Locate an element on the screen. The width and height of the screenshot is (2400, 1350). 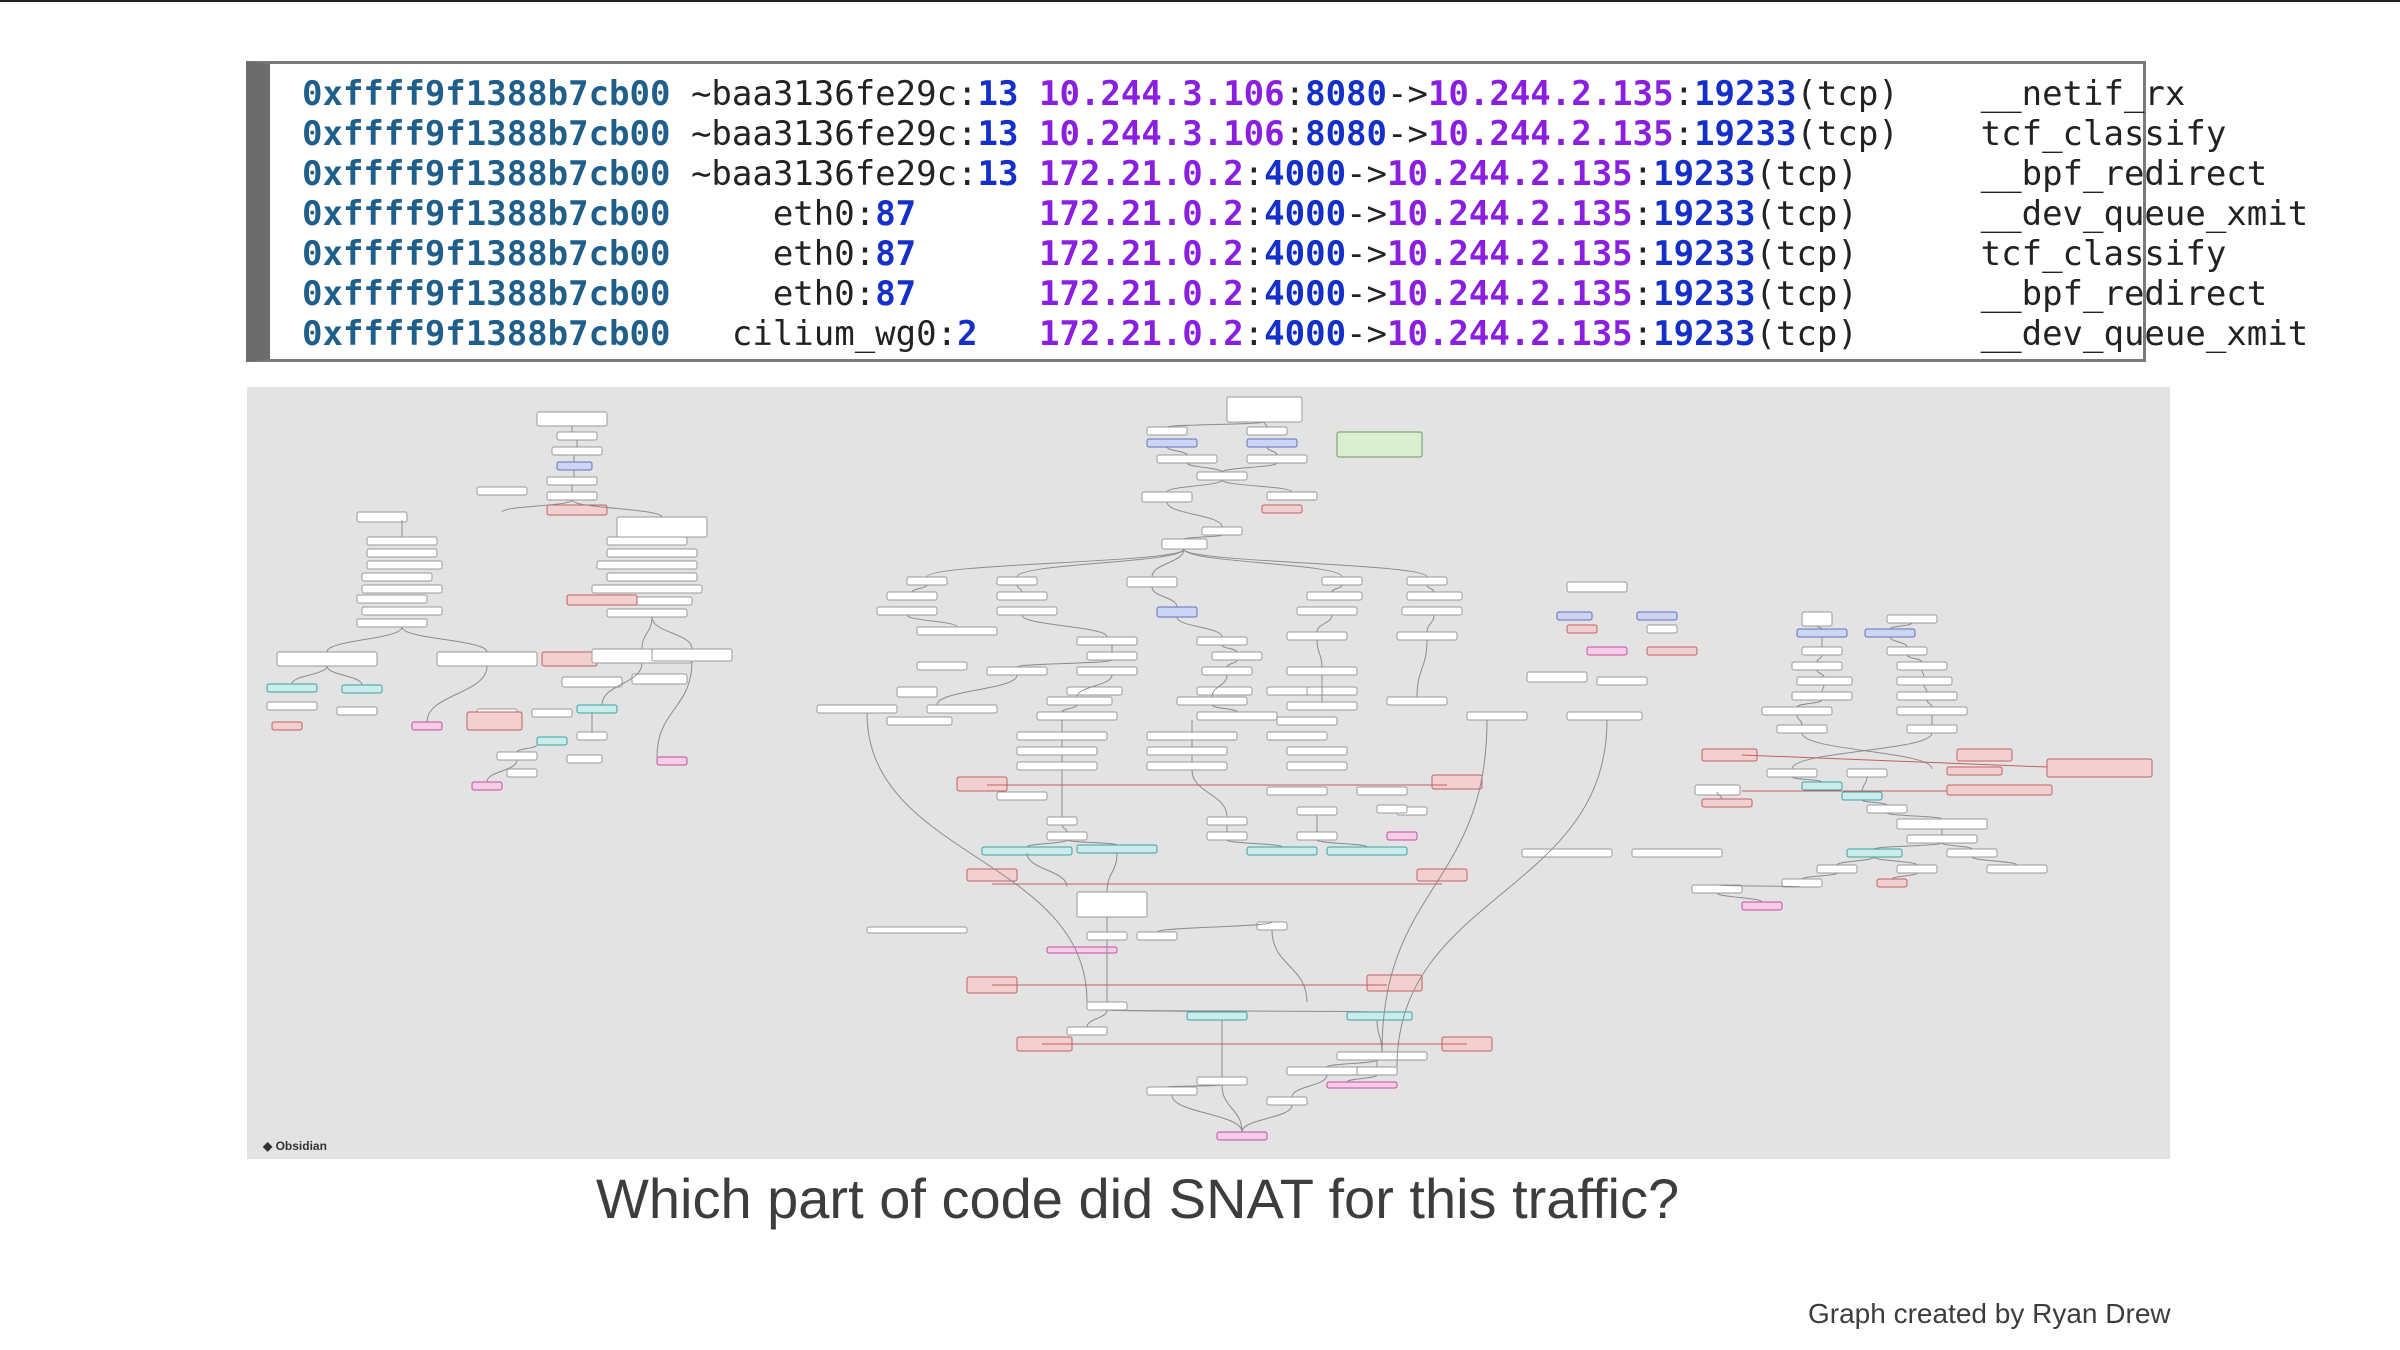
device-ifindex: 13 is located at coordinates (998, 94).